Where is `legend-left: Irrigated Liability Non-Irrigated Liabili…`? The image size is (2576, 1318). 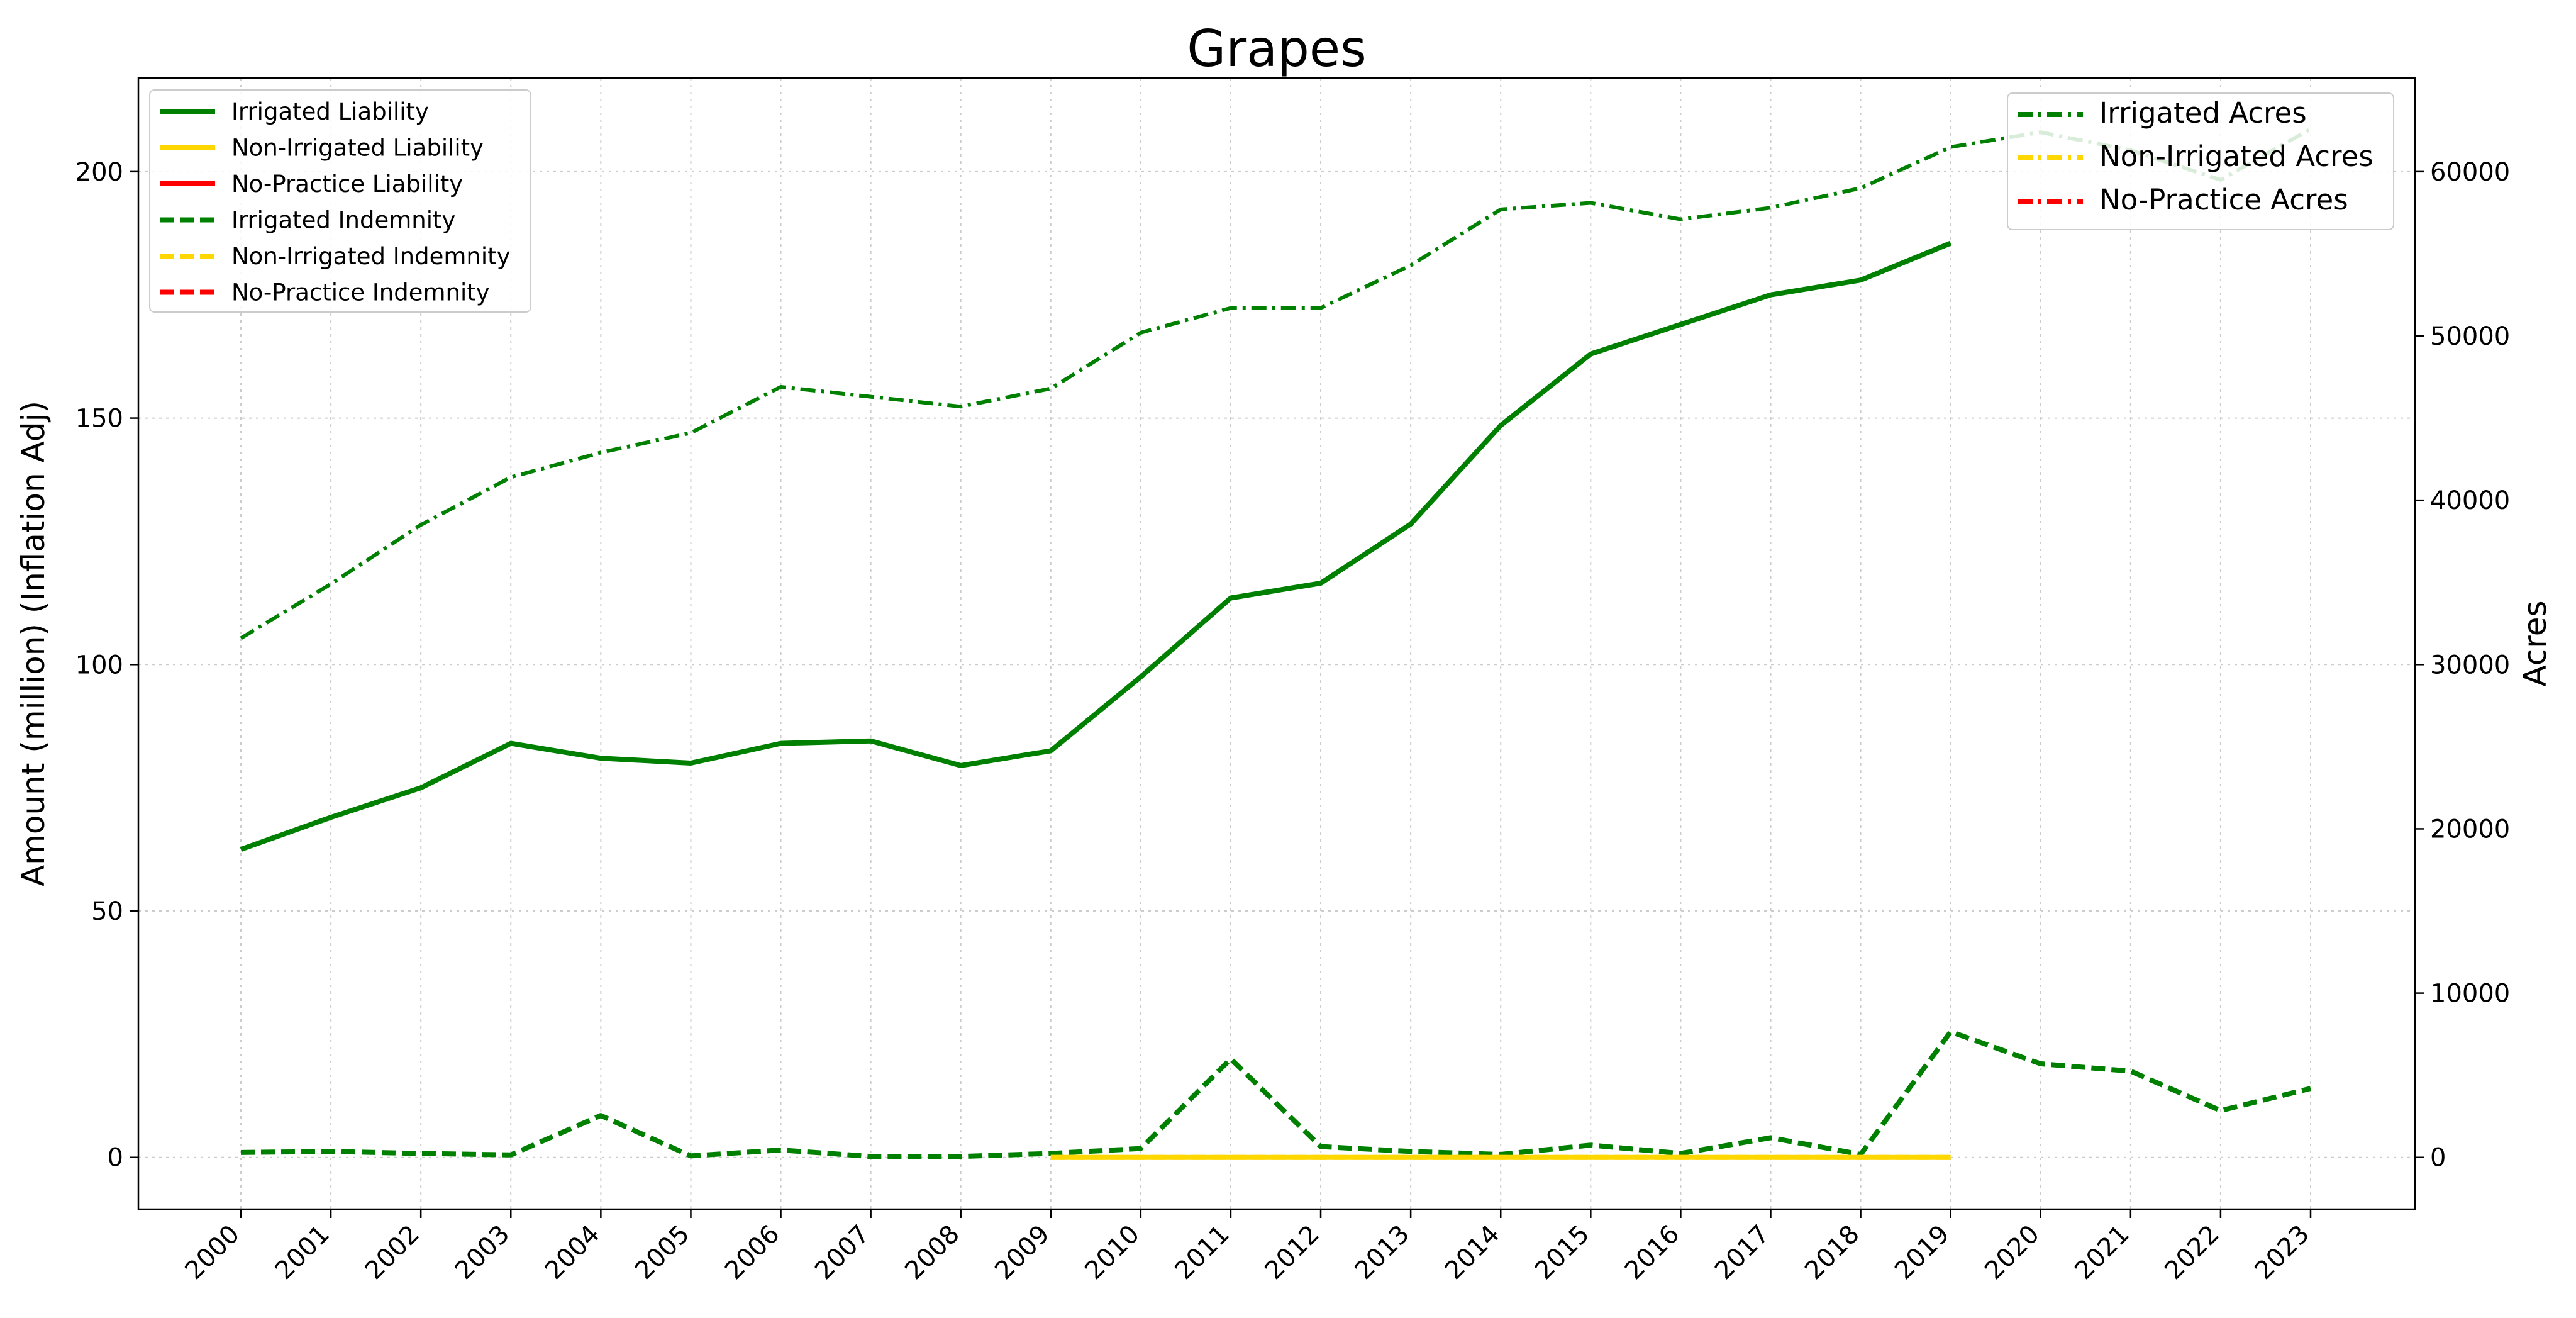
legend-left: Irrigated Liability Non-Irrigated Liabili… is located at coordinates (340, 201).